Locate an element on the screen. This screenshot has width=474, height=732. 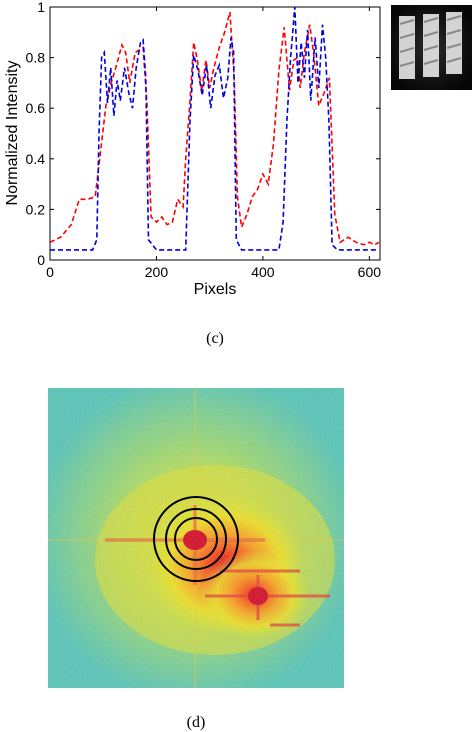
x-axis-label: Pixels is located at coordinates (215, 289).